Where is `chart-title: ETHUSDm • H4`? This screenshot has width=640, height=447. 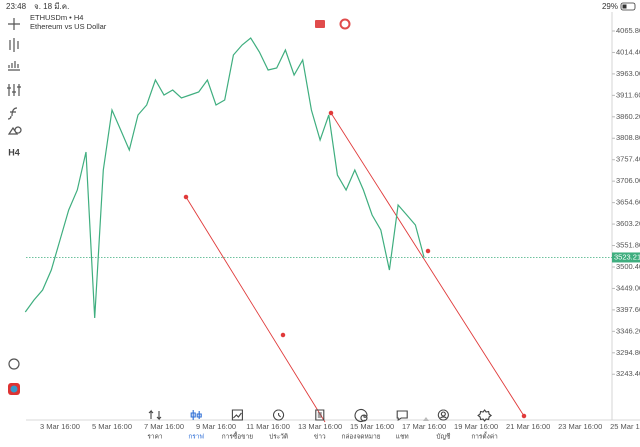
chart-title: ETHUSDm • H4 is located at coordinates (56, 17).